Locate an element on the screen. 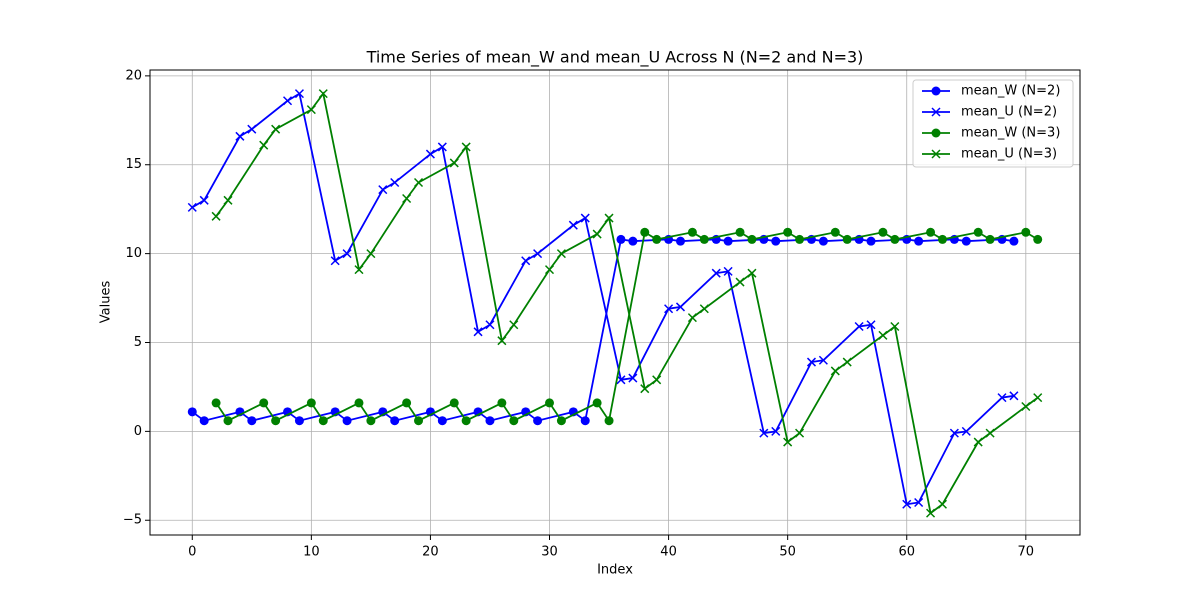 Image resolution: width=1200 pixels, height=604 pixels. legend-frame is located at coordinates (993, 123).